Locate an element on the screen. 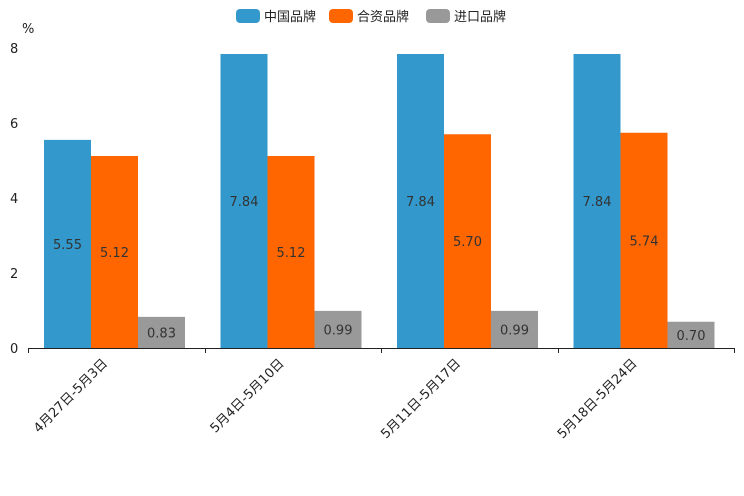 Image resolution: width=744 pixels, height=496 pixels. data-label: 0.83 is located at coordinates (161, 333).